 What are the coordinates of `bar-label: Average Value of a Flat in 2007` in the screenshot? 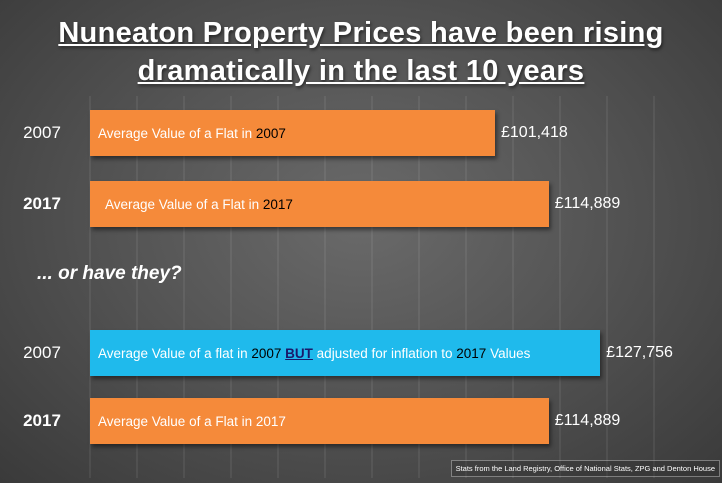 It's located at (192, 133).